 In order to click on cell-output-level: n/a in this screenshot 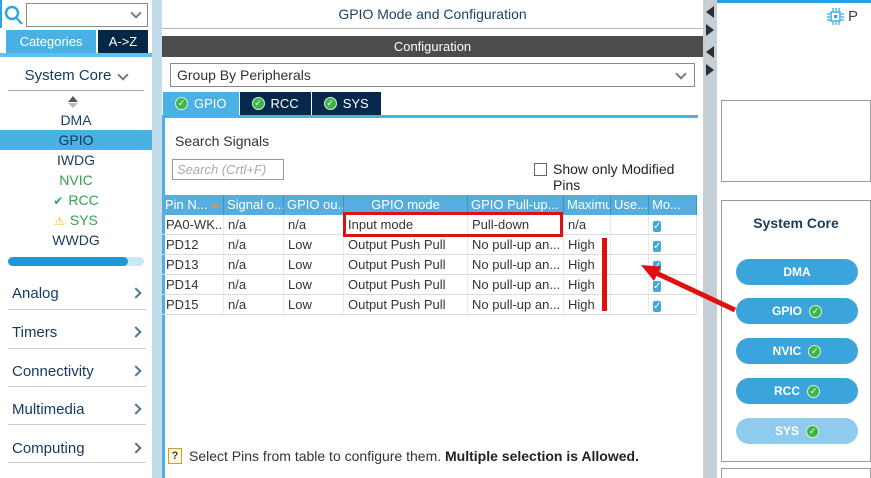, I will do `click(314, 225)`.